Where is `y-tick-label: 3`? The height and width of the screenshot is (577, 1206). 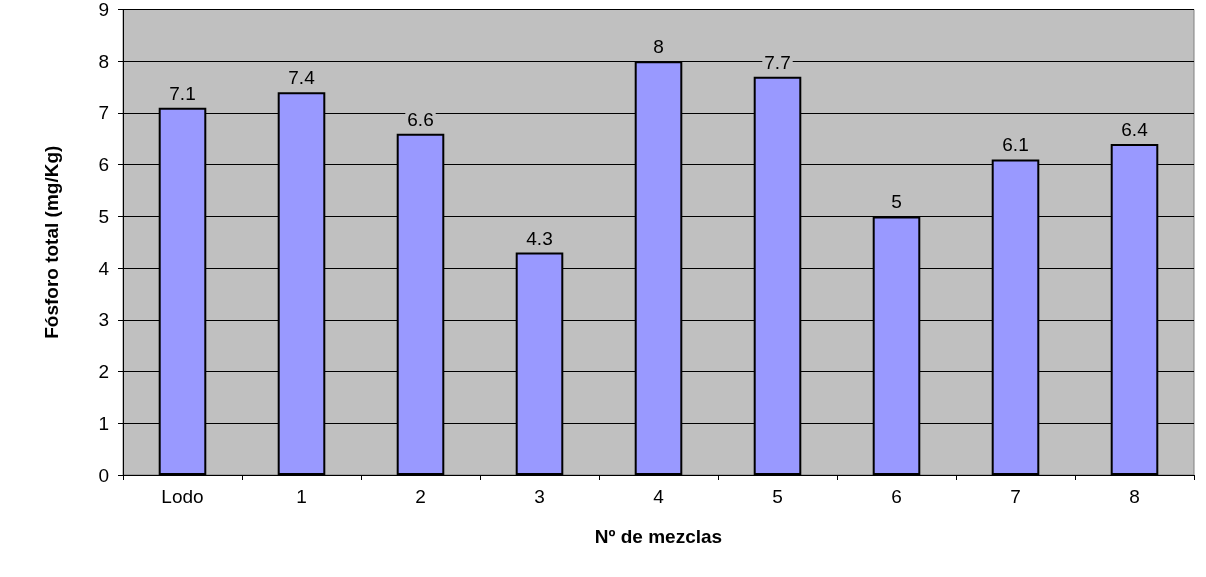
y-tick-label: 3 is located at coordinates (103, 320).